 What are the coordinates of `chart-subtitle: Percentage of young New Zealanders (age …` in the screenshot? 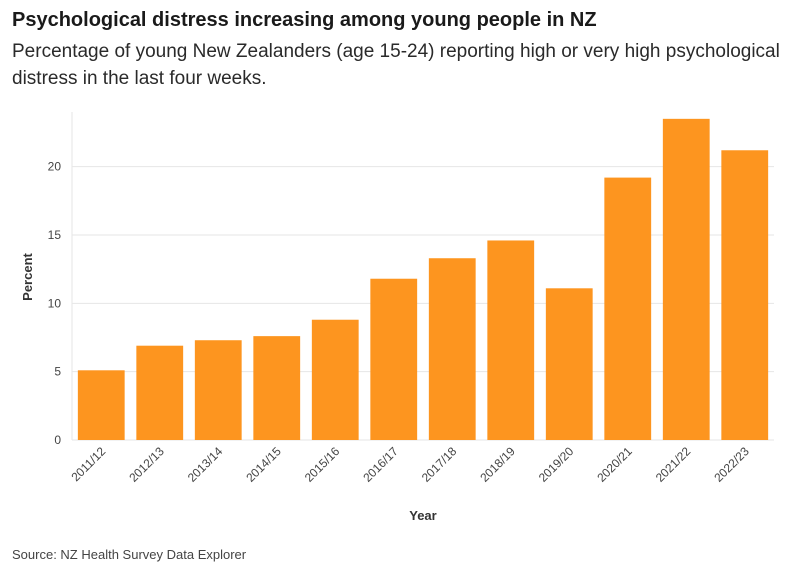 It's located at (396, 65).